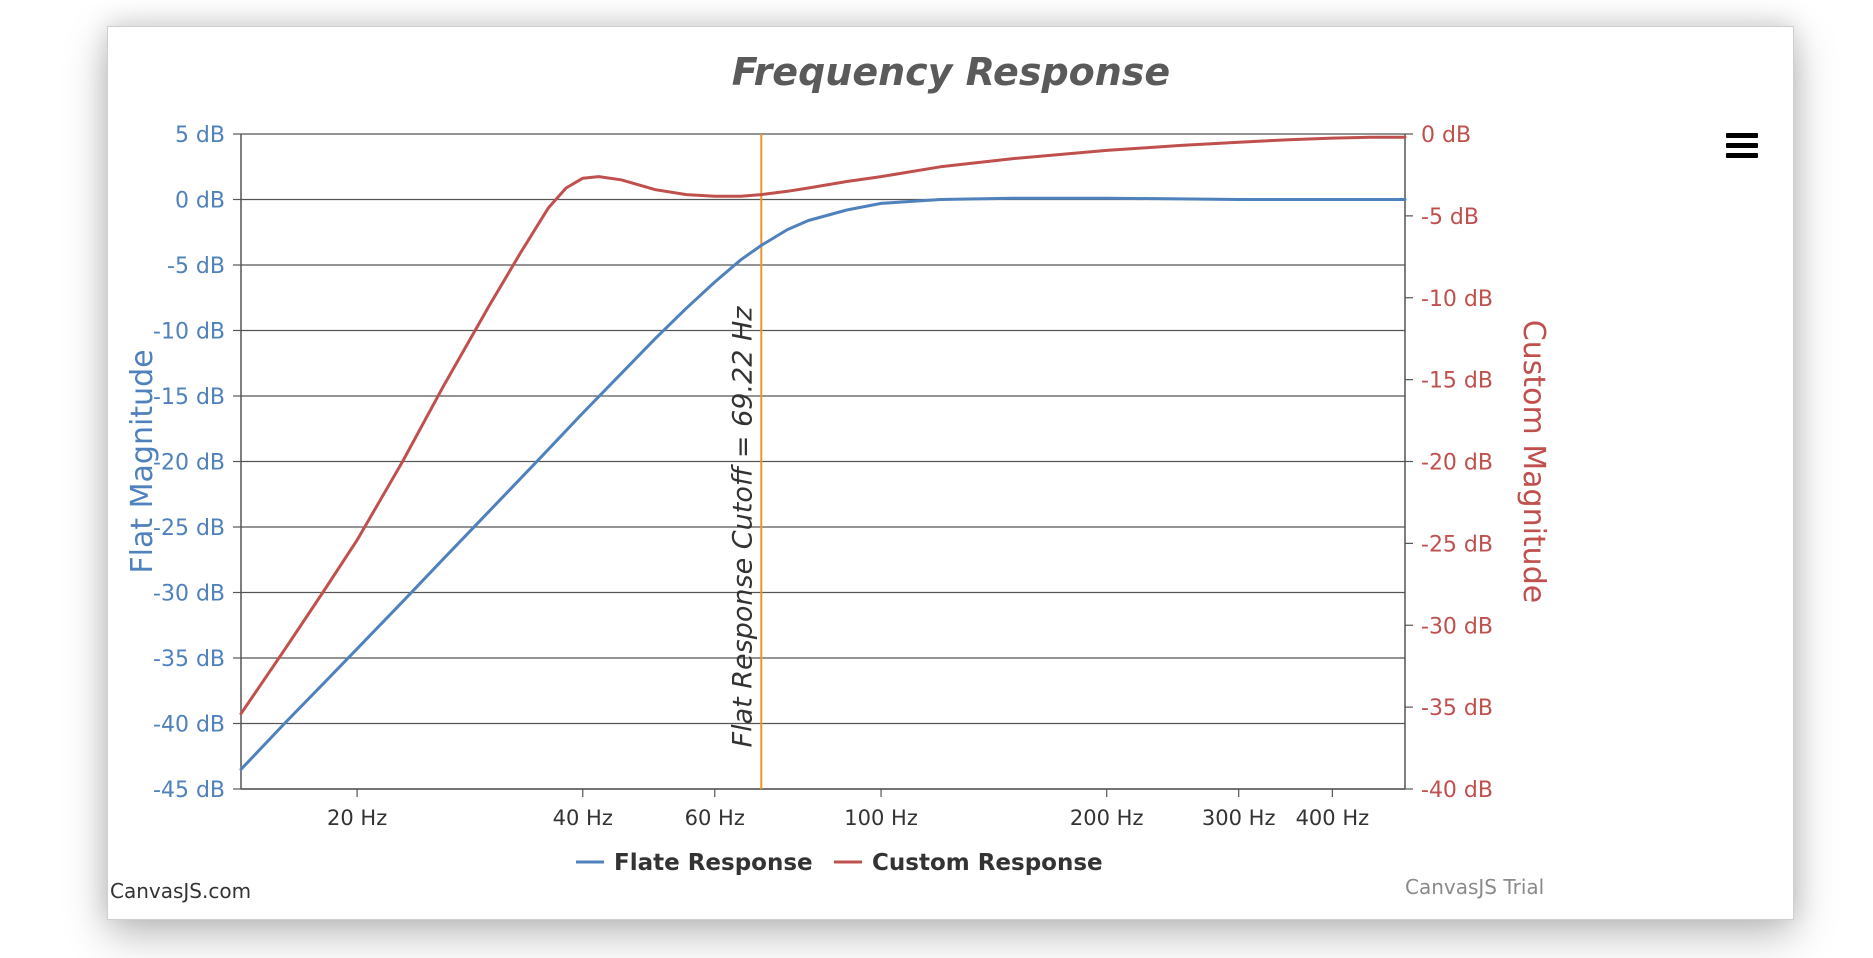 This screenshot has height=958, width=1873. Describe the element at coordinates (742, 527) in the screenshot. I see `cutoff-label: Flat Response Cutoff = 69.22 Hz` at that location.